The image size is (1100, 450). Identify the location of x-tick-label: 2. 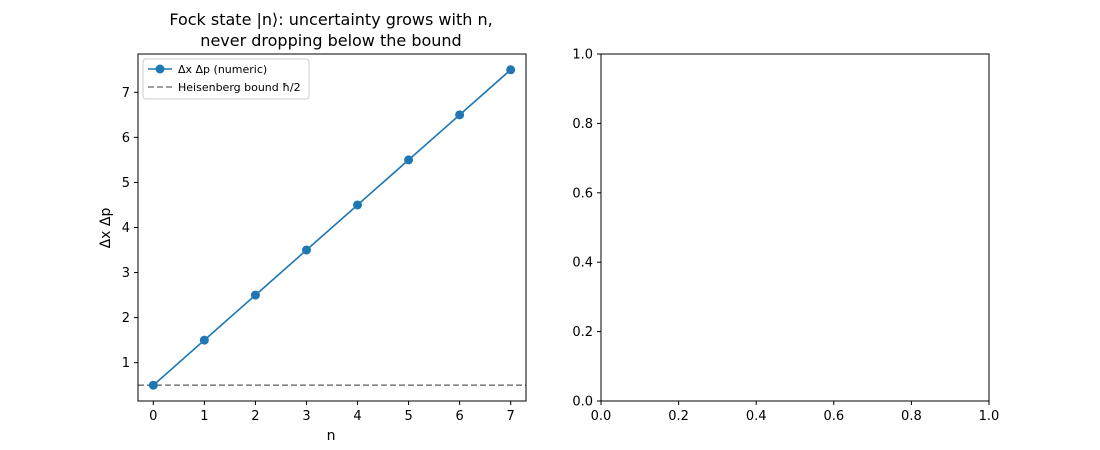
(255, 416).